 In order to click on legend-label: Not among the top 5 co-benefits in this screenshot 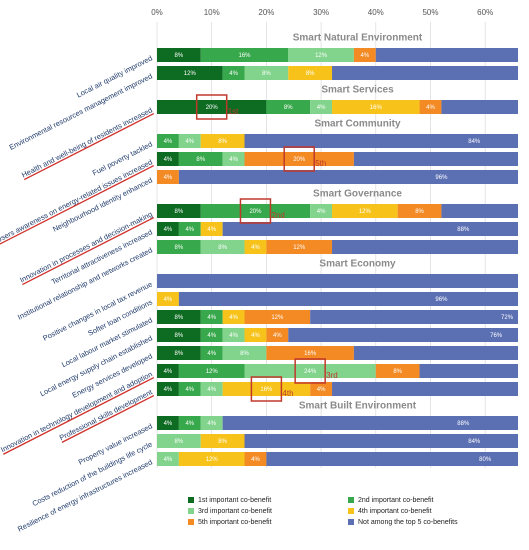, I will do `click(408, 522)`.